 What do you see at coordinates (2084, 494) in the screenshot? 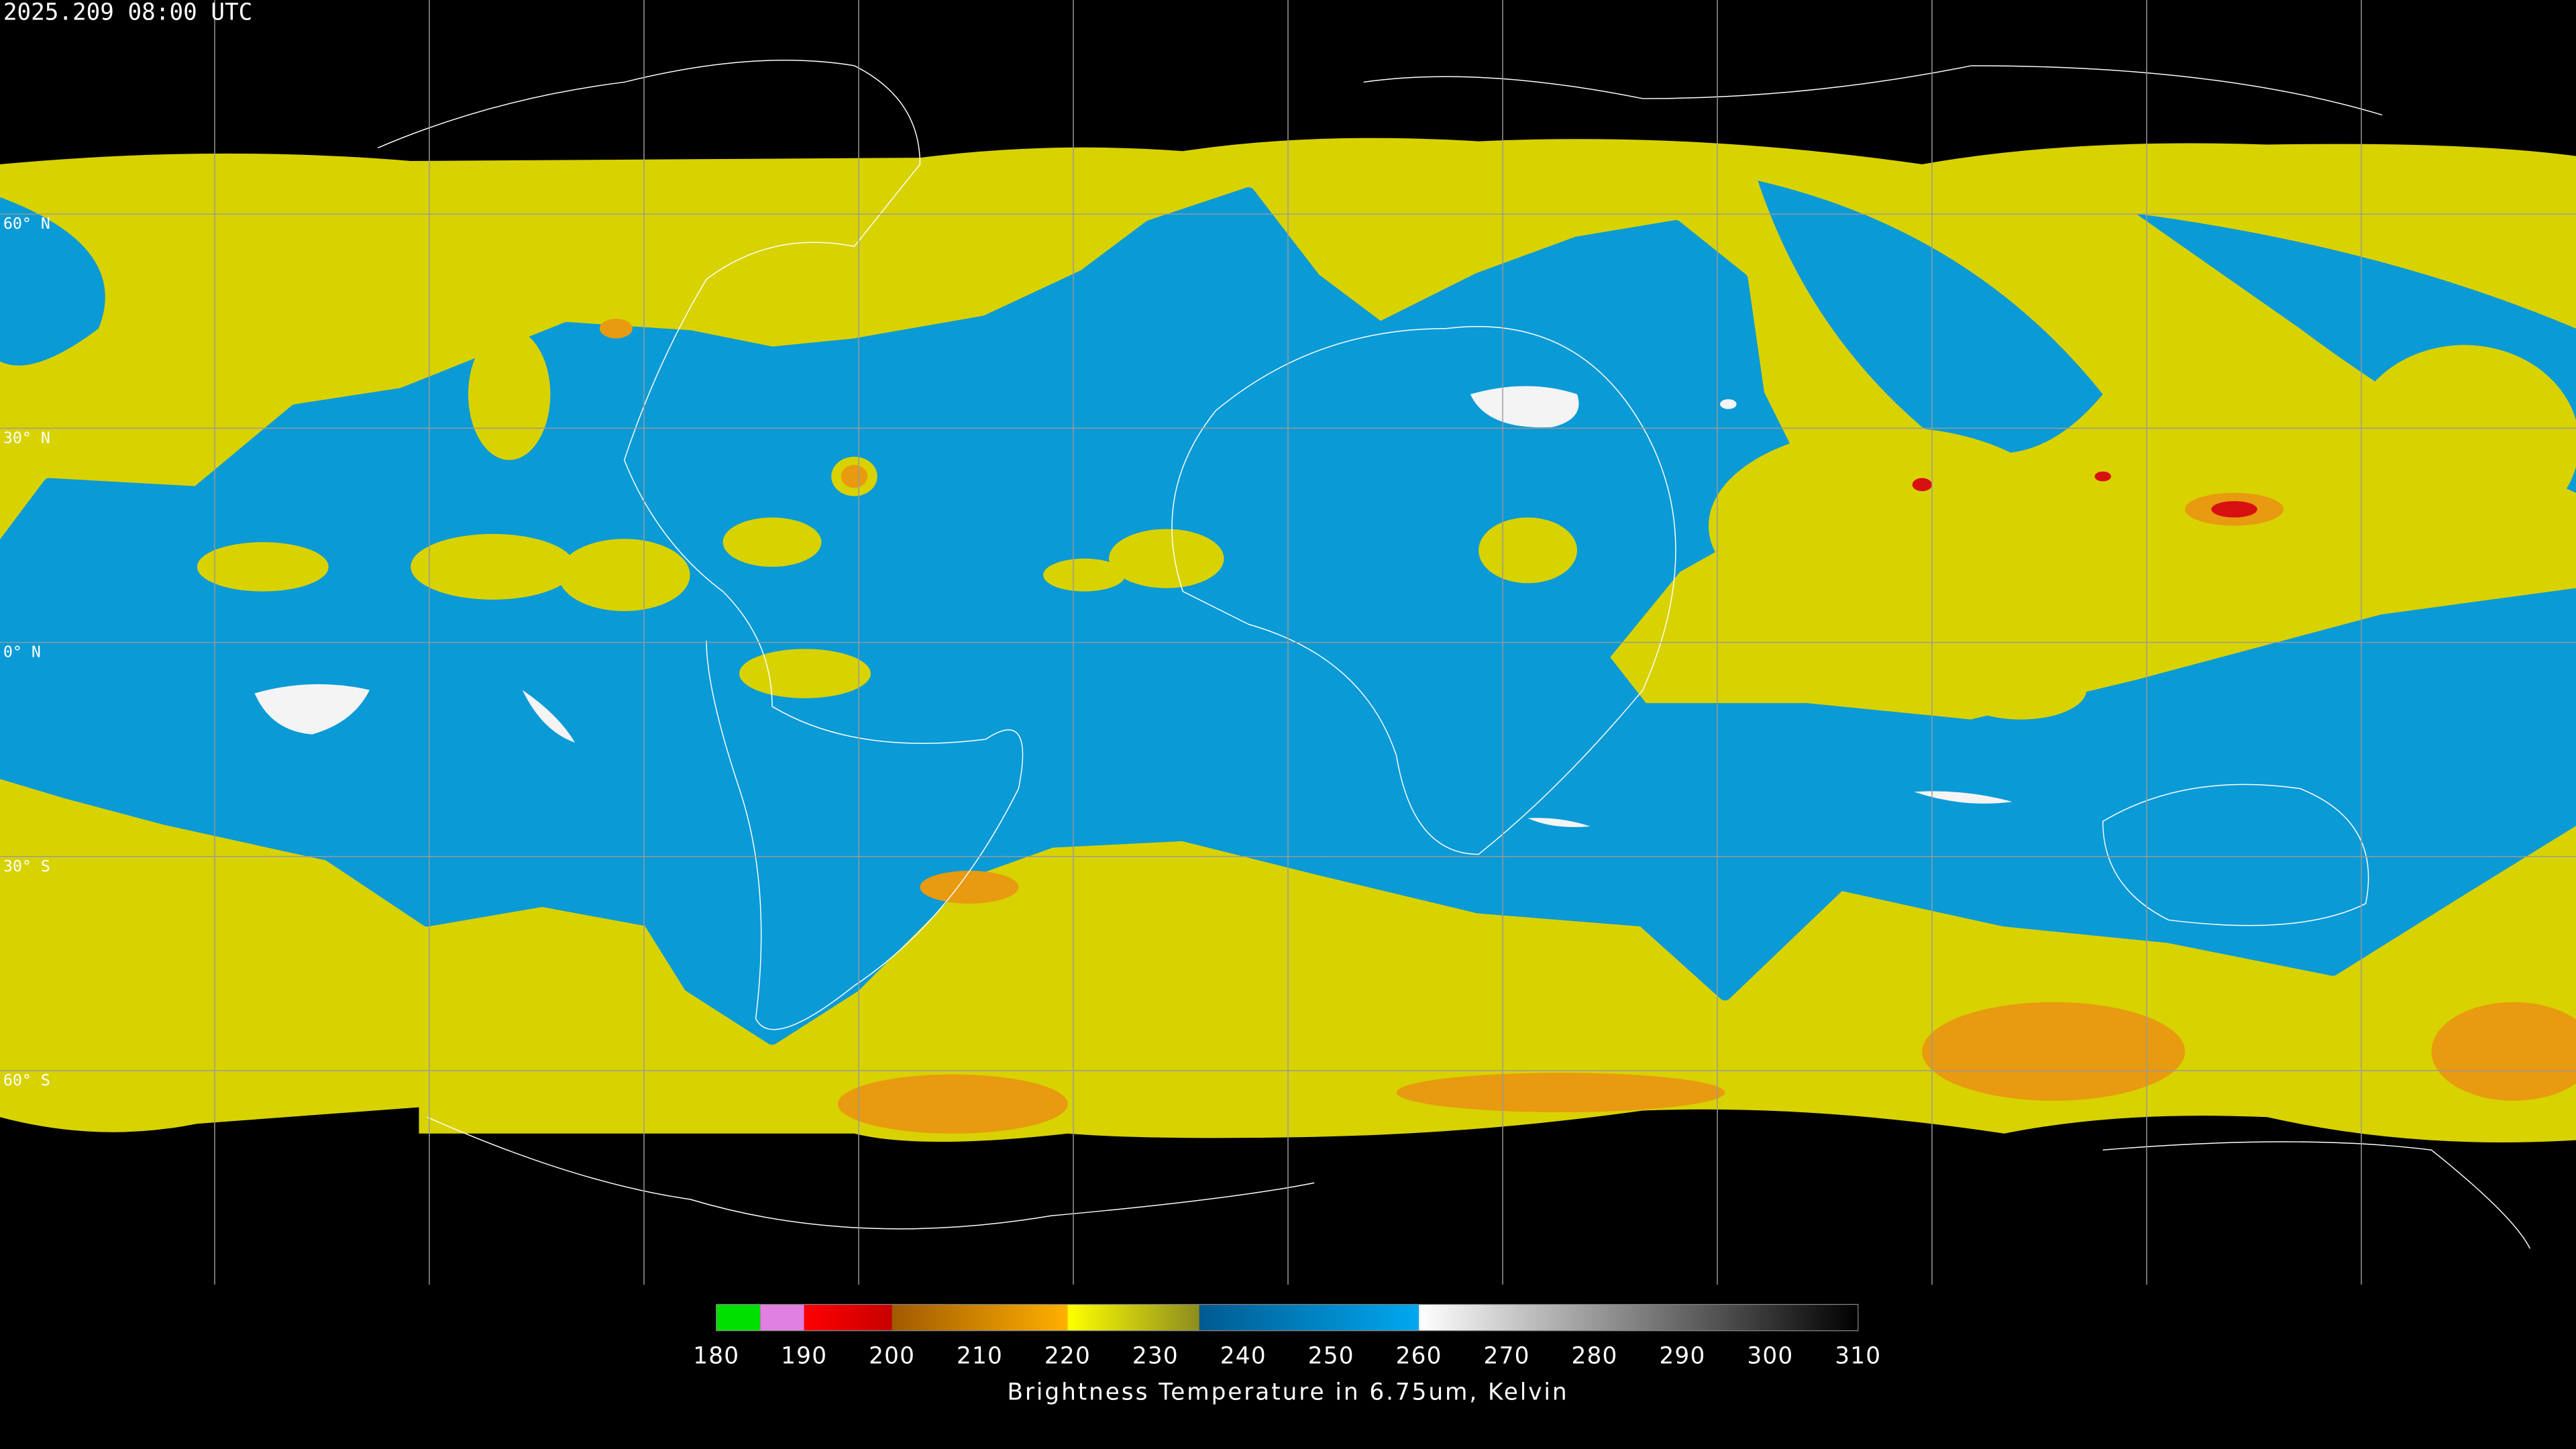
I see `very-cold-clouds` at bounding box center [2084, 494].